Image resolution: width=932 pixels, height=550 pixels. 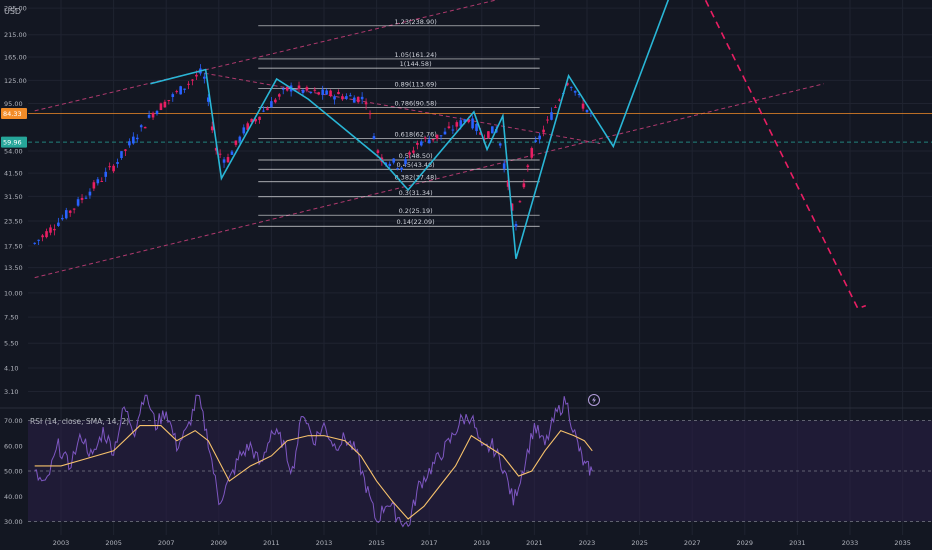 What do you see at coordinates (429, 543) in the screenshot?
I see `x-tick-label: 2017` at bounding box center [429, 543].